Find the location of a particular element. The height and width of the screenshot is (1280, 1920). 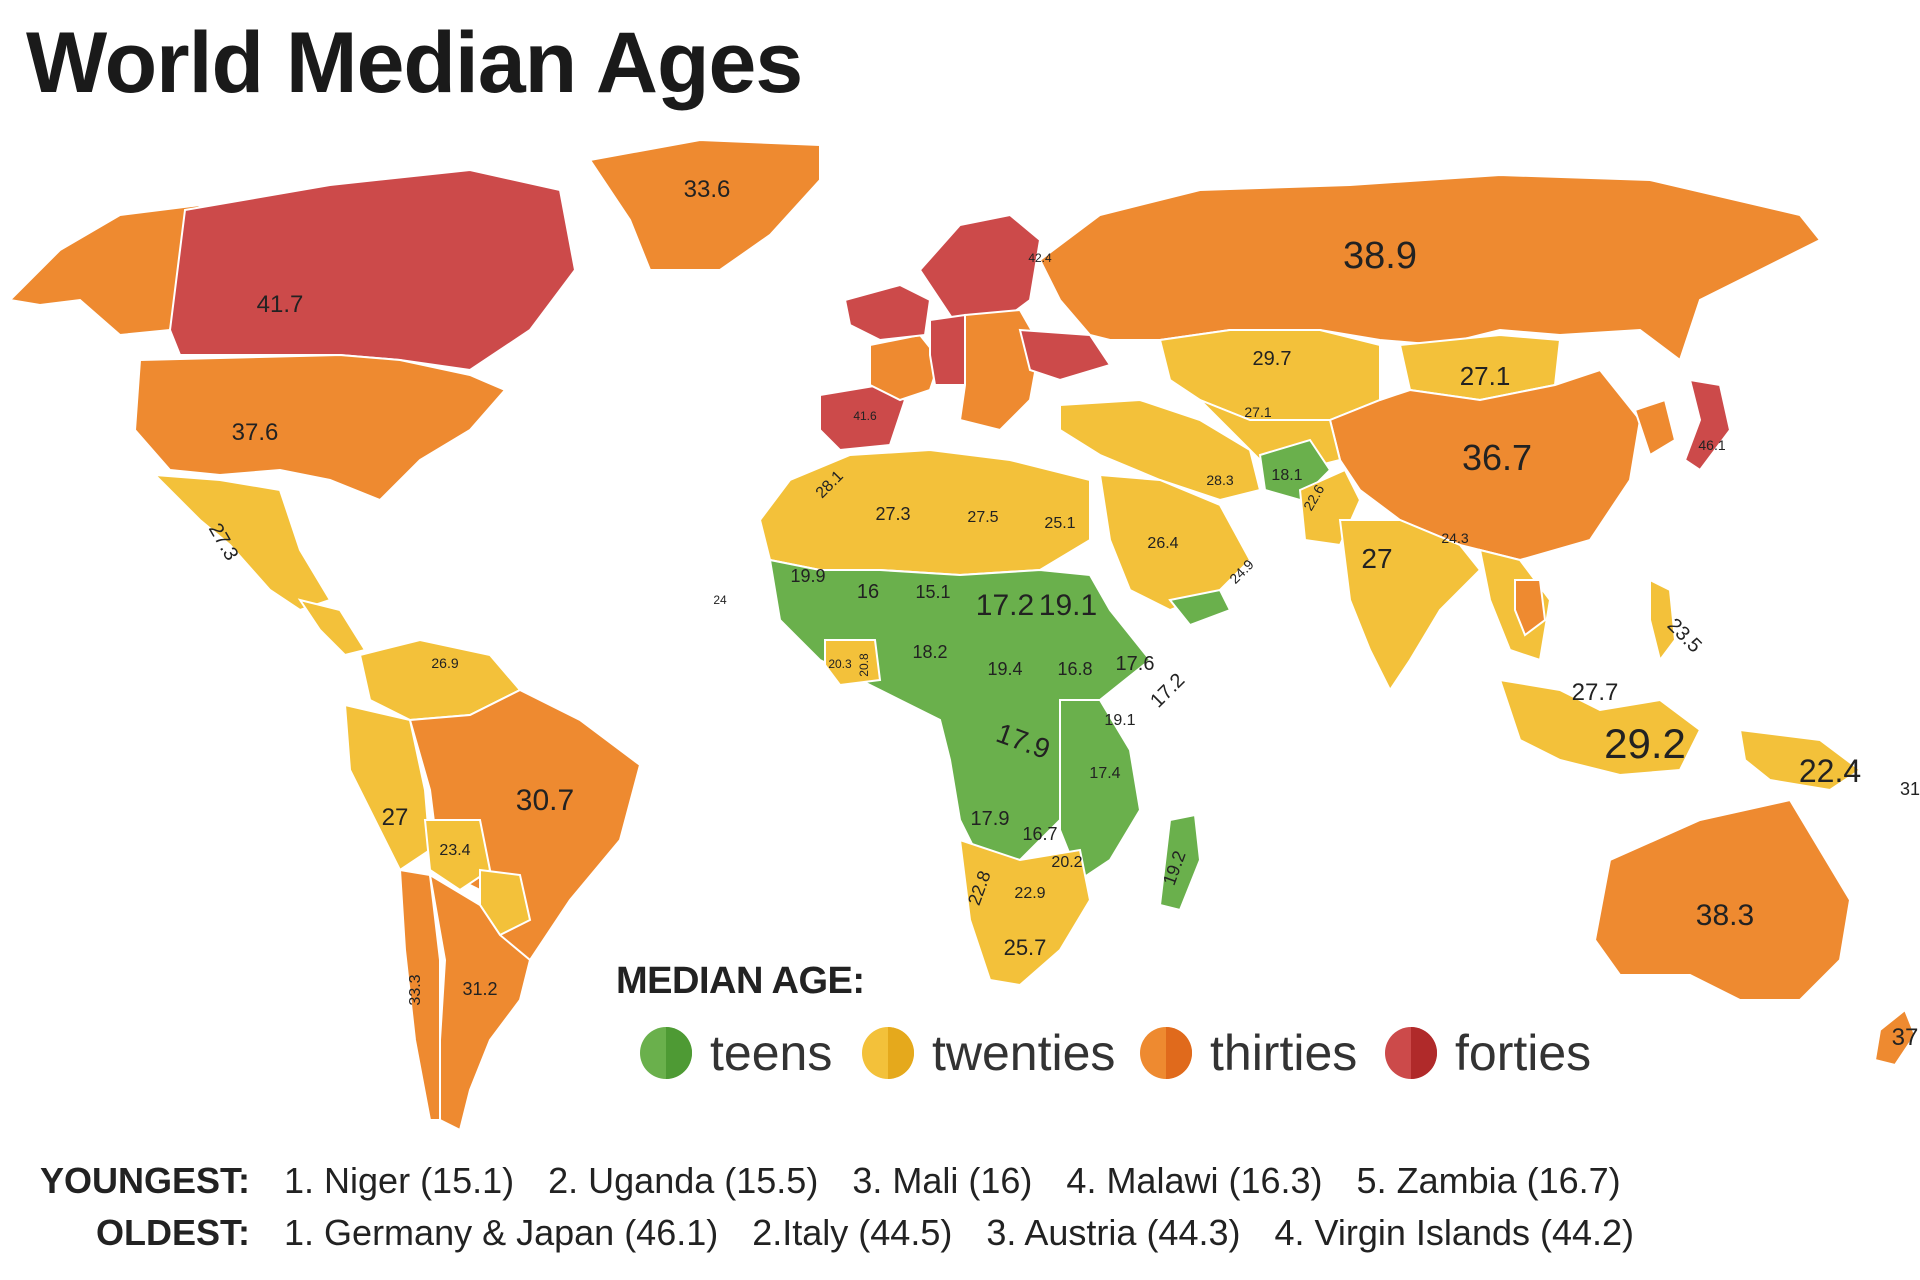

map-label: 25.1 is located at coordinates (1059, 523).